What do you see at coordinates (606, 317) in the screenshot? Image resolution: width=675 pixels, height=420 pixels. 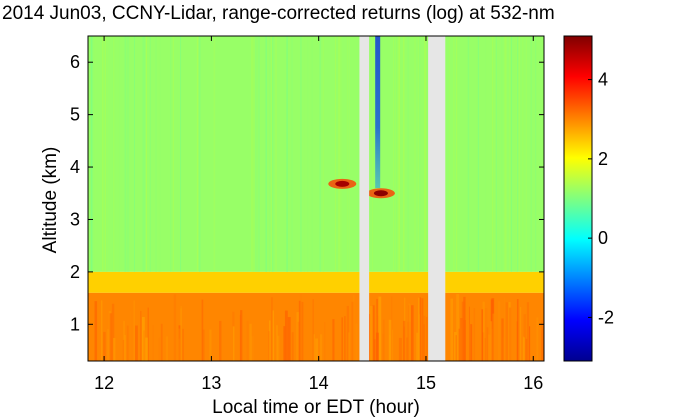 I see `colorbar-tick-label: -2` at bounding box center [606, 317].